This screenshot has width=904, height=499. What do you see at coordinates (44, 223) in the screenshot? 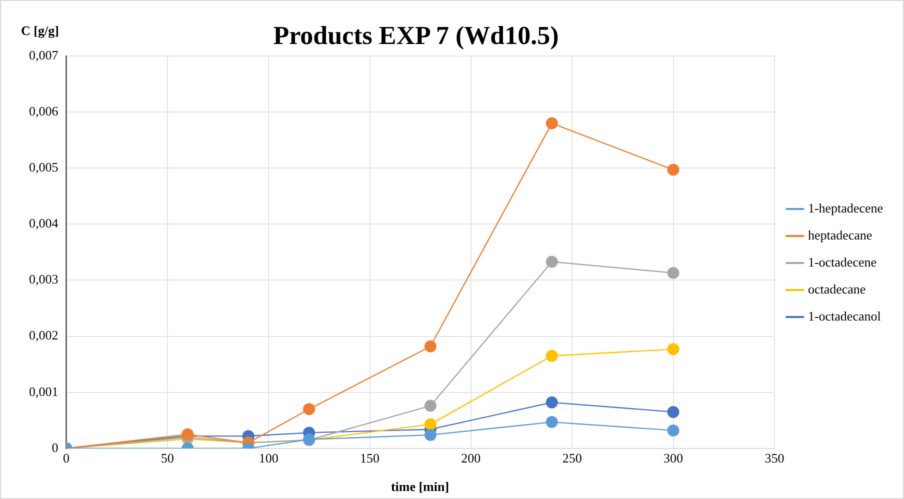
I see `y-tick-label: 0,004` at bounding box center [44, 223].